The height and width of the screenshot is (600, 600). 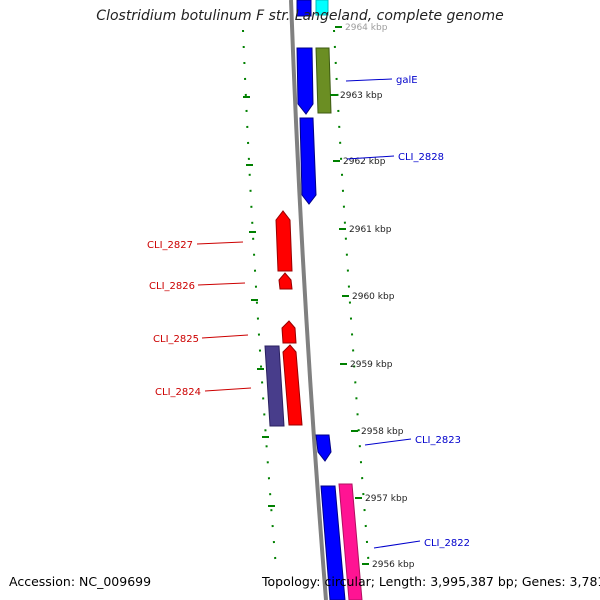 What do you see at coordinates (350, 541) in the screenshot?
I see `cog-feature-magenta` at bounding box center [350, 541].